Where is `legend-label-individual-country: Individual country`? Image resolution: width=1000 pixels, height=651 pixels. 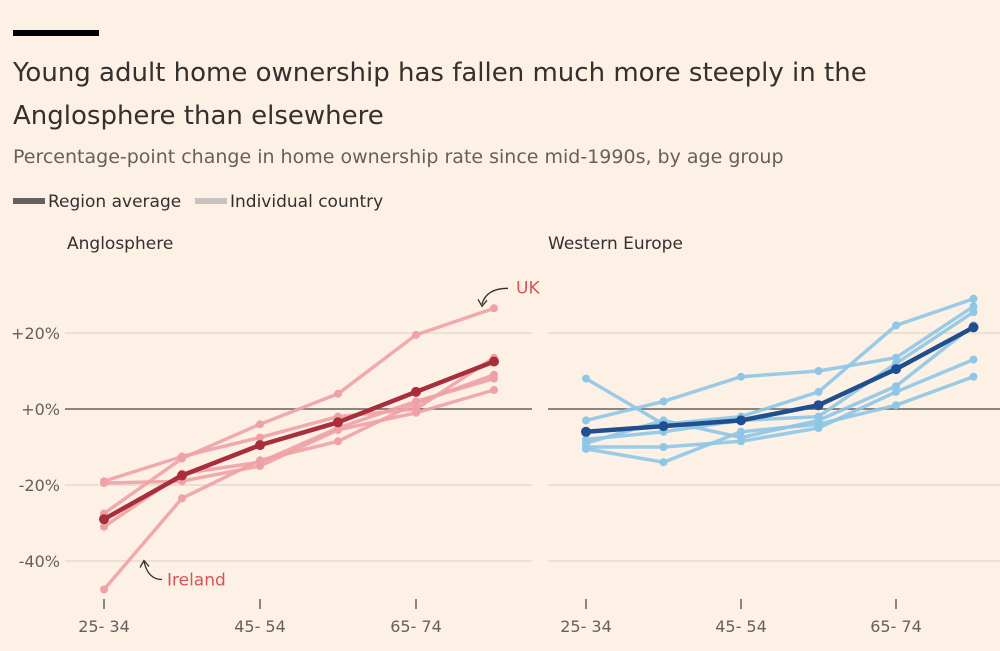 legend-label-individual-country: Individual country is located at coordinates (307, 202).